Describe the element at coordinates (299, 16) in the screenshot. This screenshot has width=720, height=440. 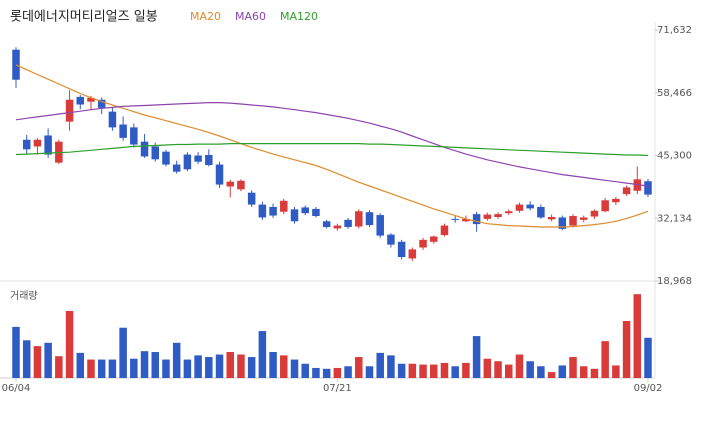
I see `legend-entry: MA120` at that location.